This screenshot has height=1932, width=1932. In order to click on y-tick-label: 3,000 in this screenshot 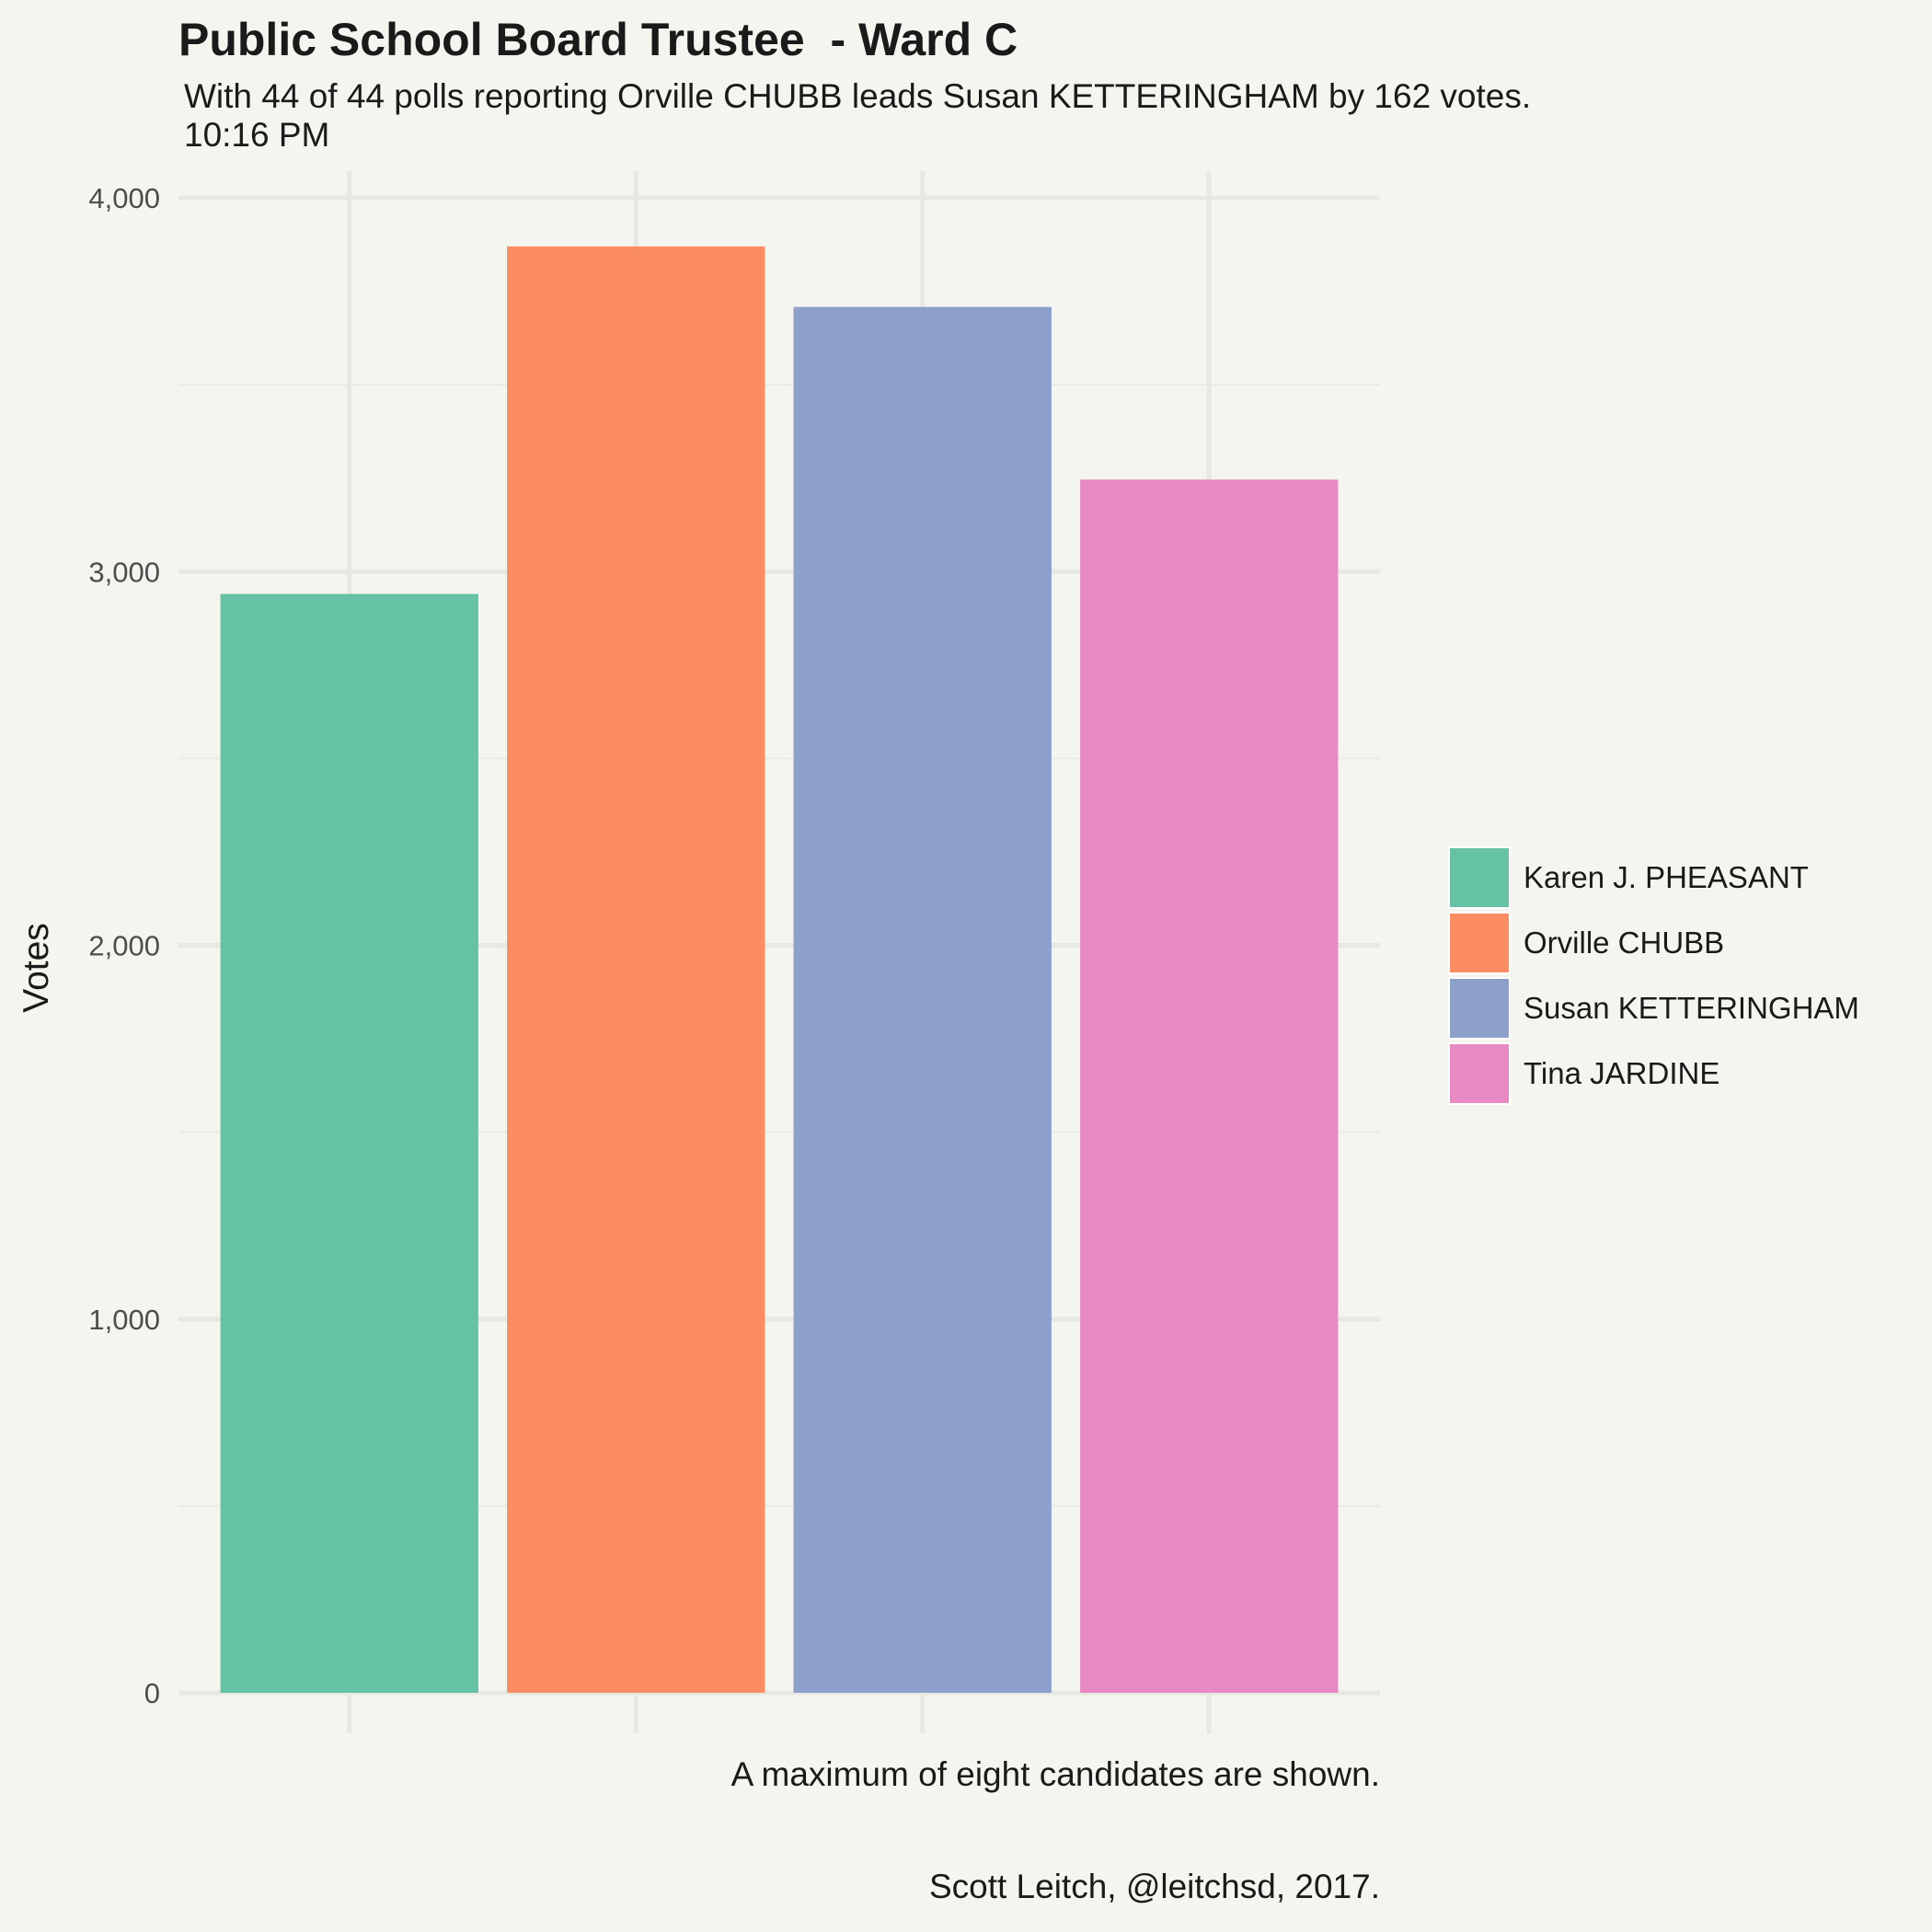, I will do `click(124, 572)`.